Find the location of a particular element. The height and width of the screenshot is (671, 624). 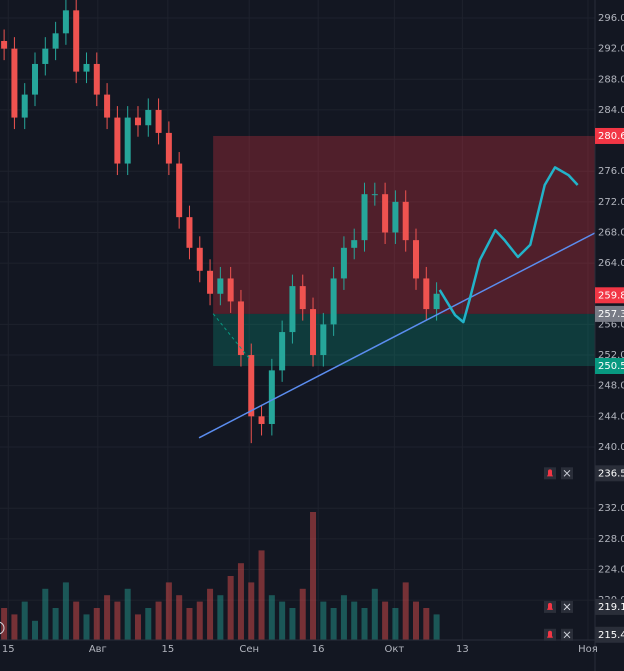

y-tick-label: 284.00 is located at coordinates (611, 110).